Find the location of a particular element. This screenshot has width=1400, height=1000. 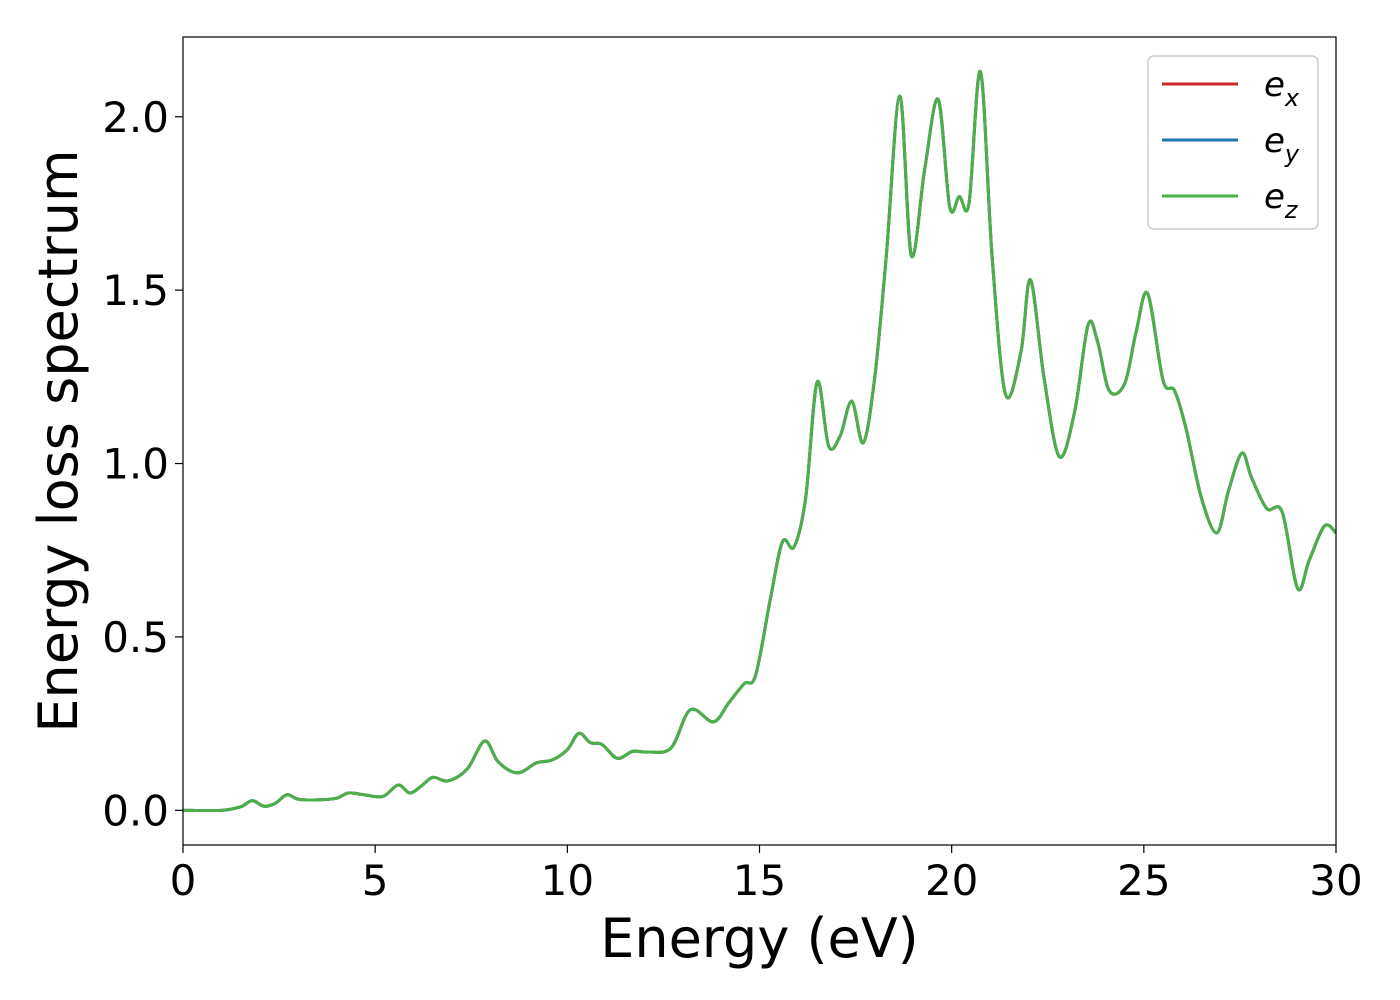

x-tick-label: 0 is located at coordinates (183, 880).